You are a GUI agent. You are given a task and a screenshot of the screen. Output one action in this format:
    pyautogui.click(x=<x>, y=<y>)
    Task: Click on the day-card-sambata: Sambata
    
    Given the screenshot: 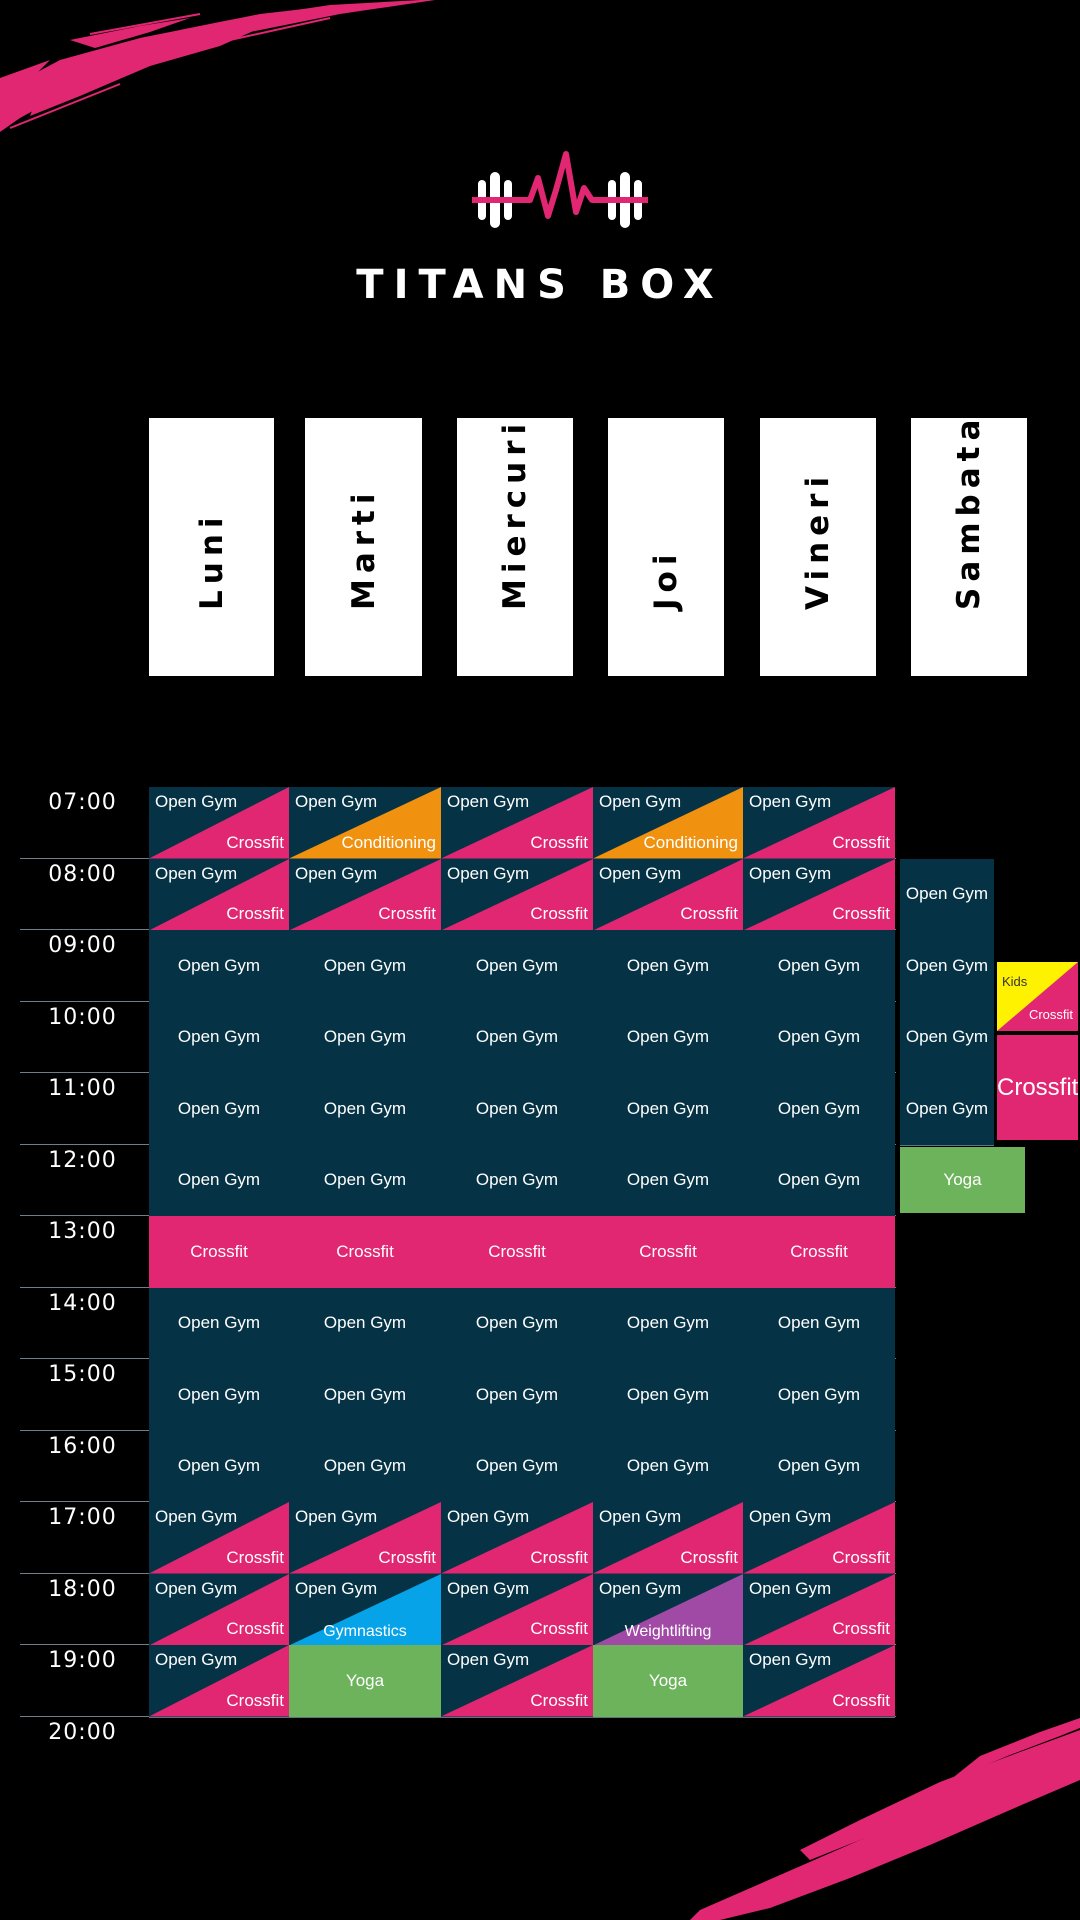 What is the action you would take?
    pyautogui.click(x=969, y=545)
    